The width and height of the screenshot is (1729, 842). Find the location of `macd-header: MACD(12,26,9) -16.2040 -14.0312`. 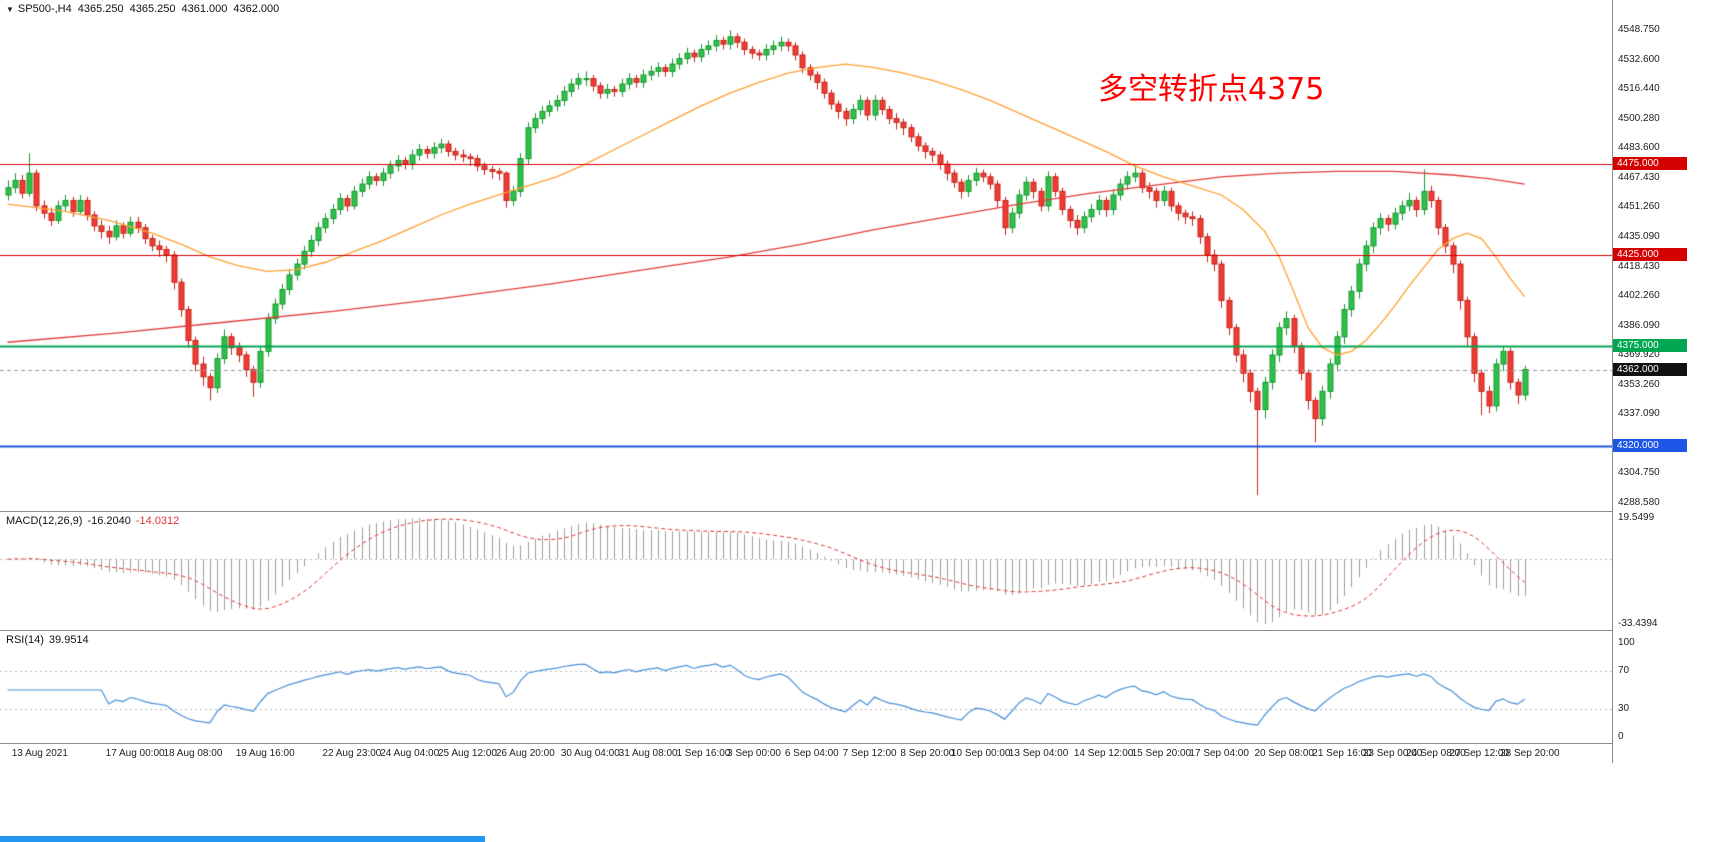

macd-header: MACD(12,26,9) -16.2040 -14.0312 is located at coordinates (95, 521).